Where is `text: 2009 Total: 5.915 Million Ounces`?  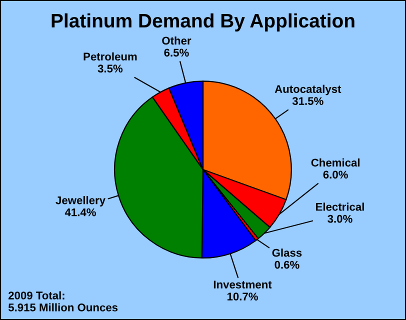 text: 2009 Total: 5.915 Million Ounces is located at coordinates (63, 301).